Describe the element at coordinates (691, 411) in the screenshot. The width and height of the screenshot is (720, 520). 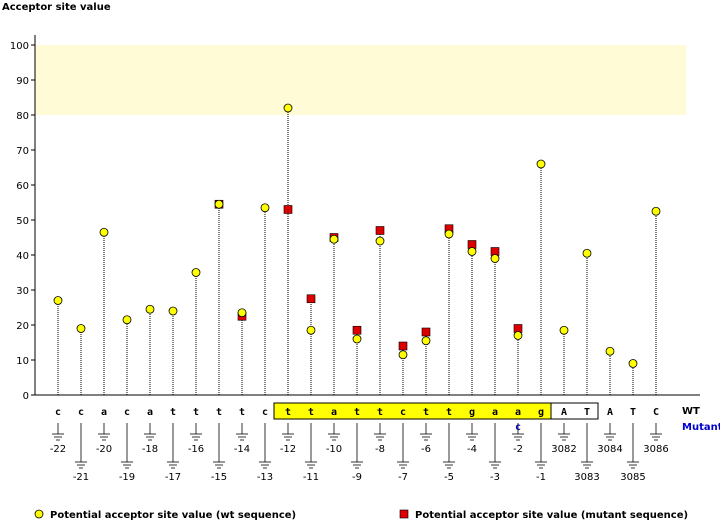
I see `wt-row-label: WT` at that location.